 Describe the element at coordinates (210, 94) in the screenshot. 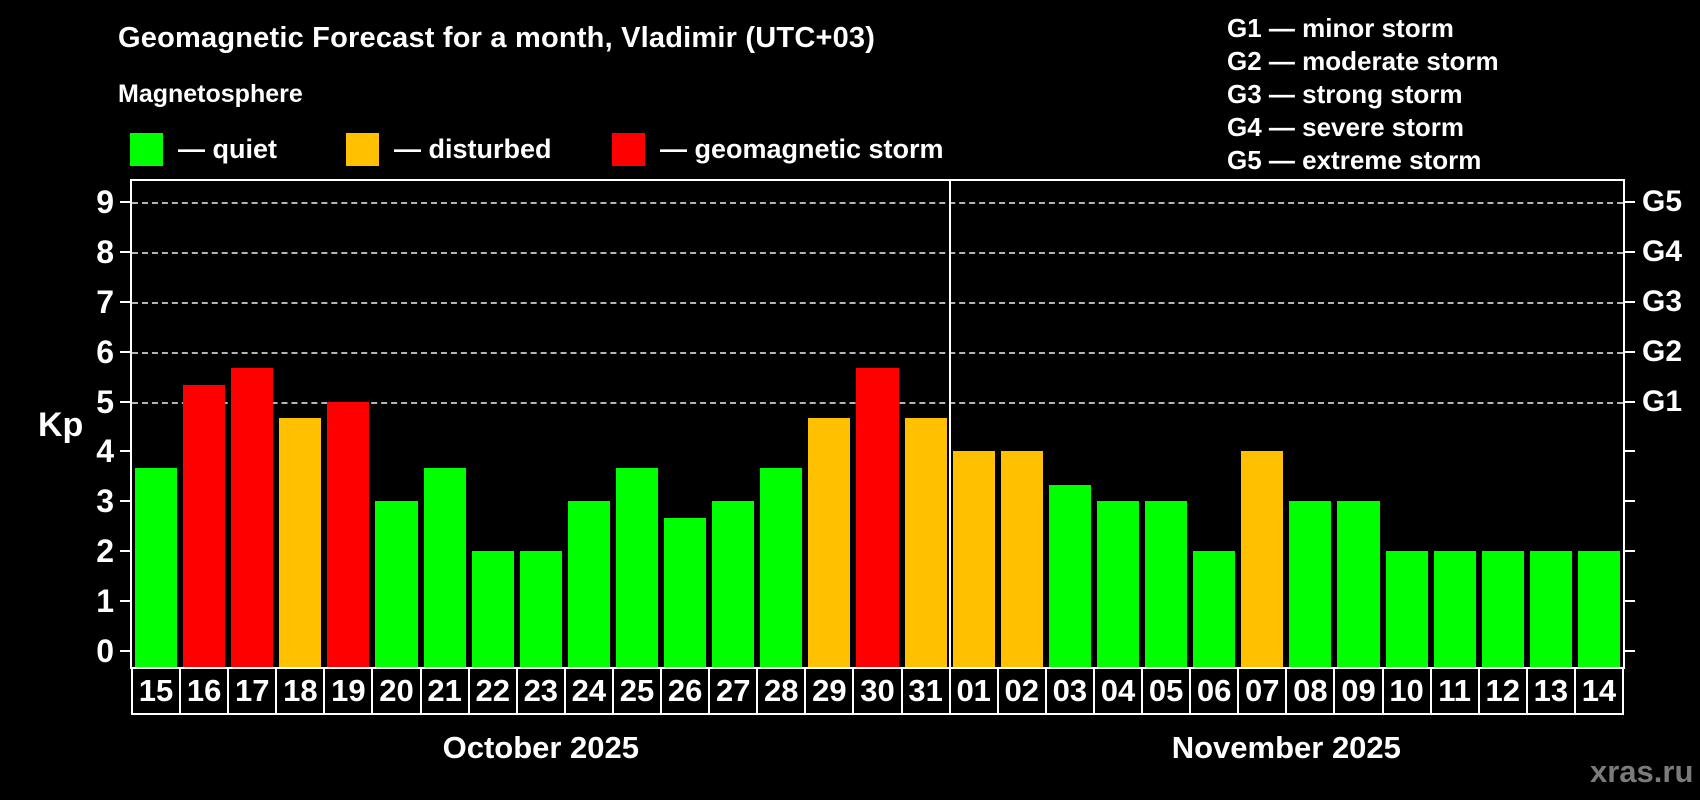

I see `magnetosphere-subtitle: Magnetosphere` at that location.